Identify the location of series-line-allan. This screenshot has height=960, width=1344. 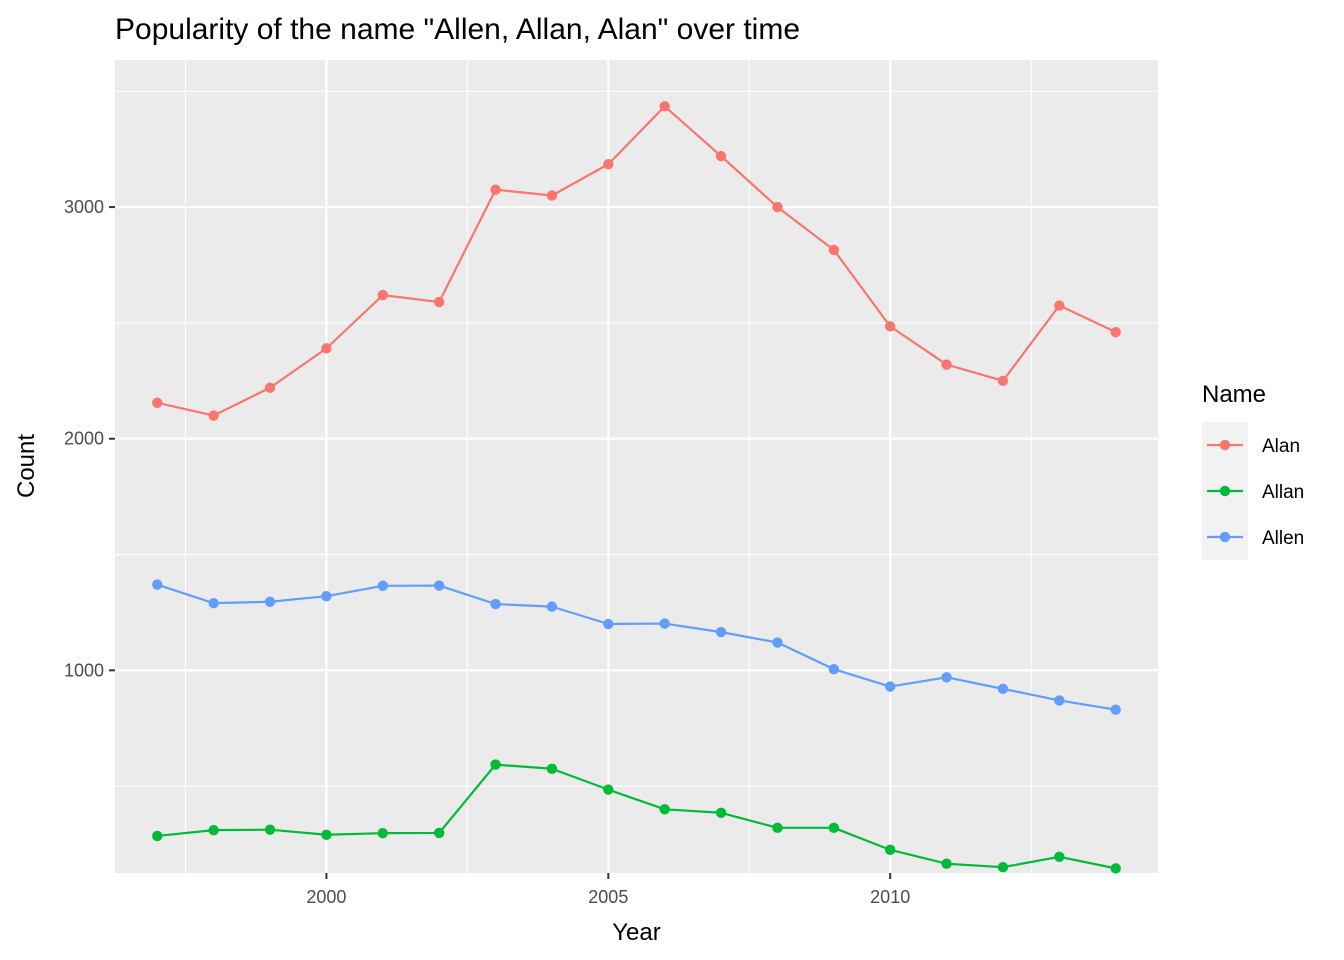
(636, 816).